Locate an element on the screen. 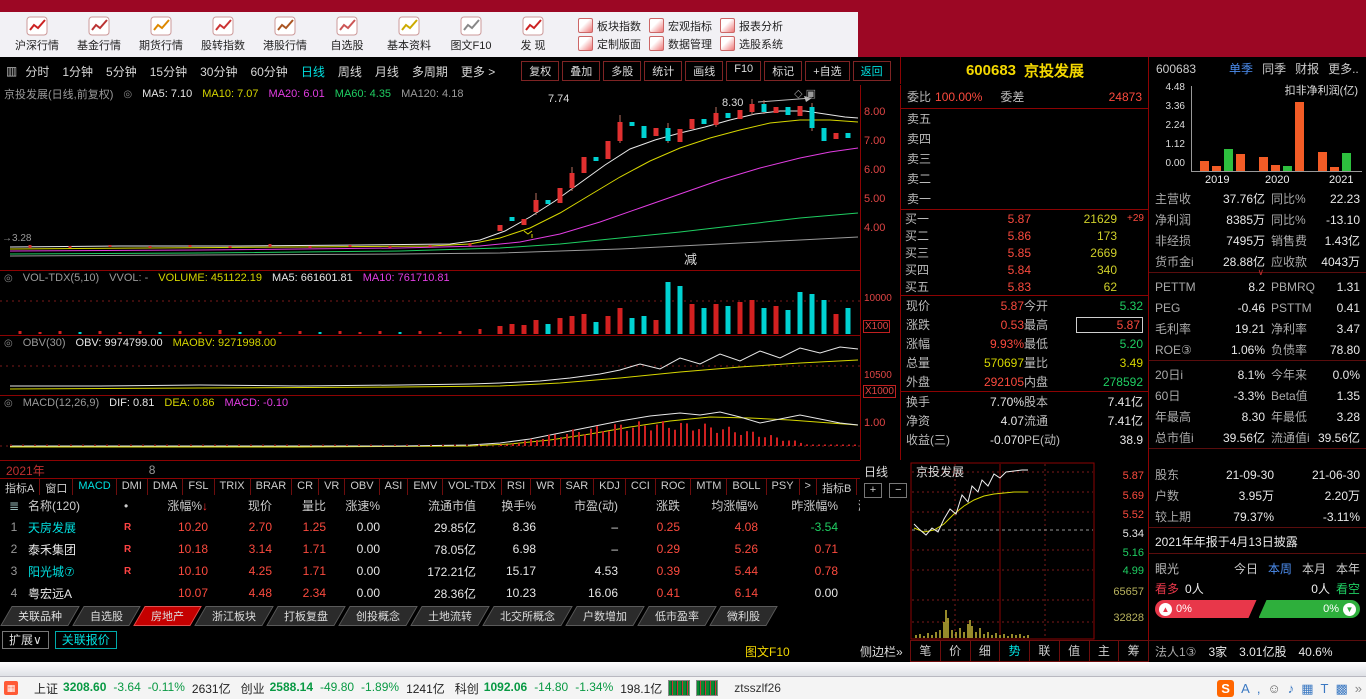 The image size is (1366, 699). bear-bar: 0% ▼ is located at coordinates (1309, 609).